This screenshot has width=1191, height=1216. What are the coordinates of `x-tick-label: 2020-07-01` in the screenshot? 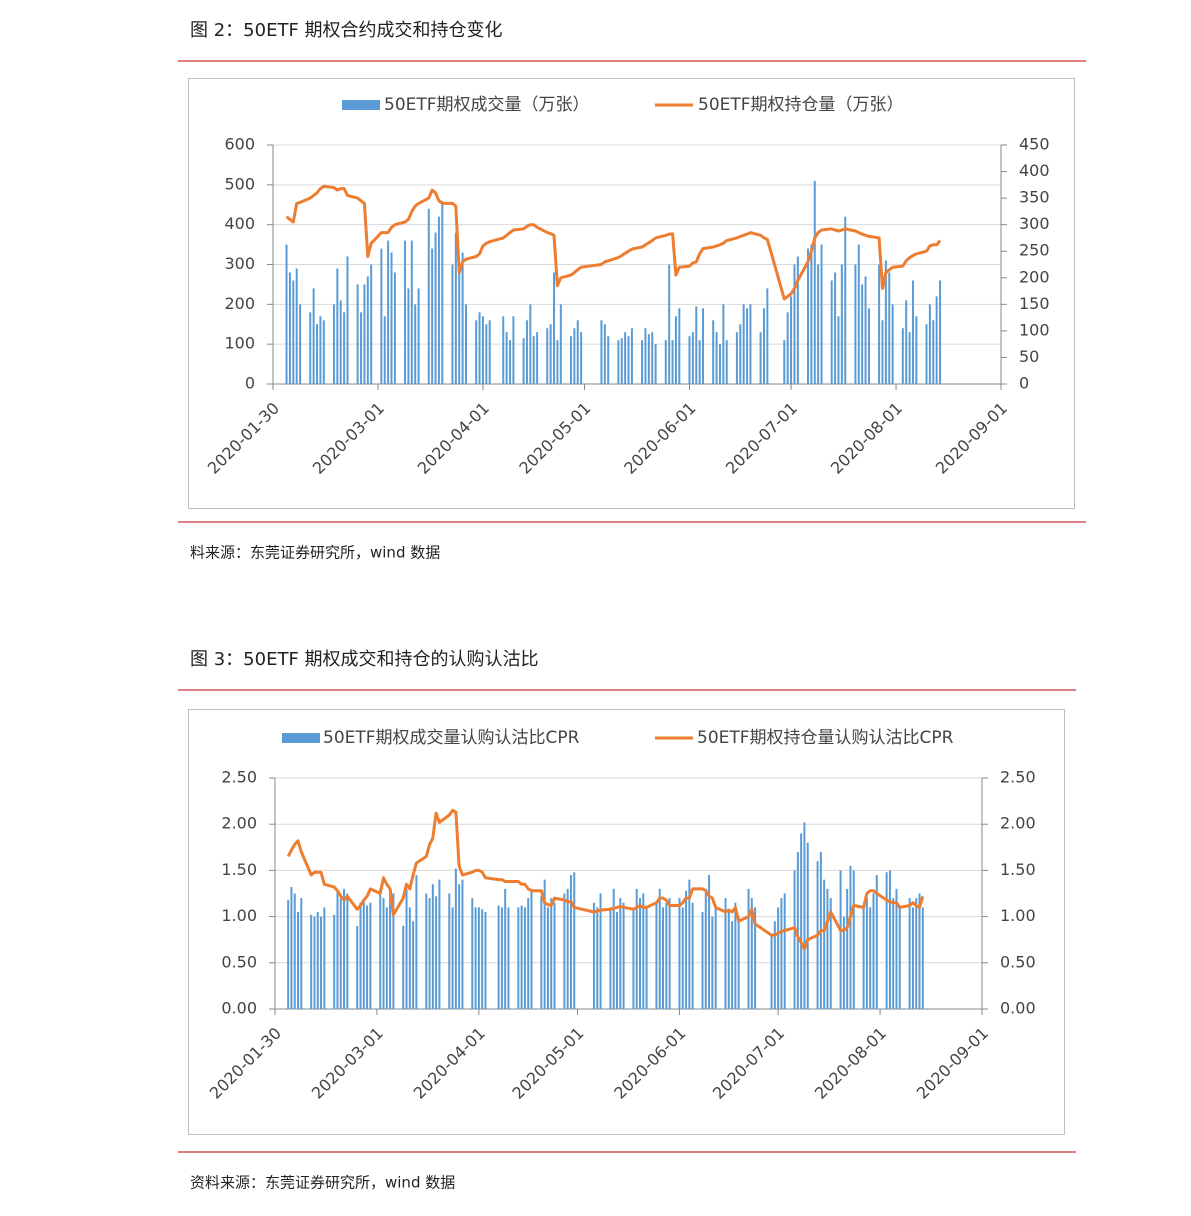 It's located at (761, 438).